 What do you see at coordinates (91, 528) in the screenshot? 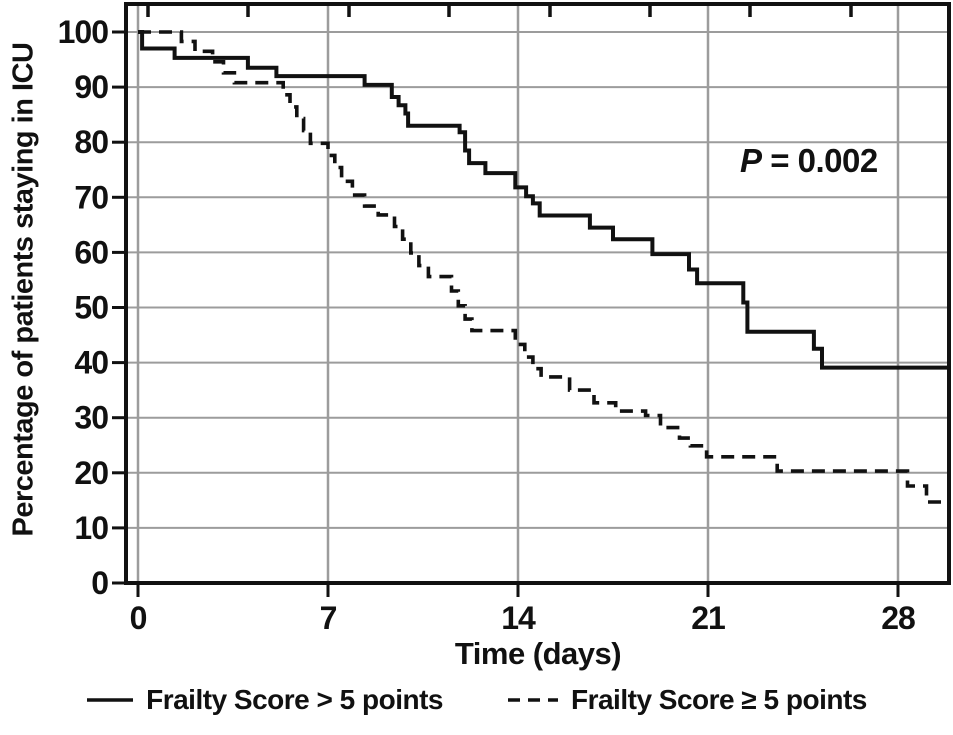
I see `svg-text: 10` at bounding box center [91, 528].